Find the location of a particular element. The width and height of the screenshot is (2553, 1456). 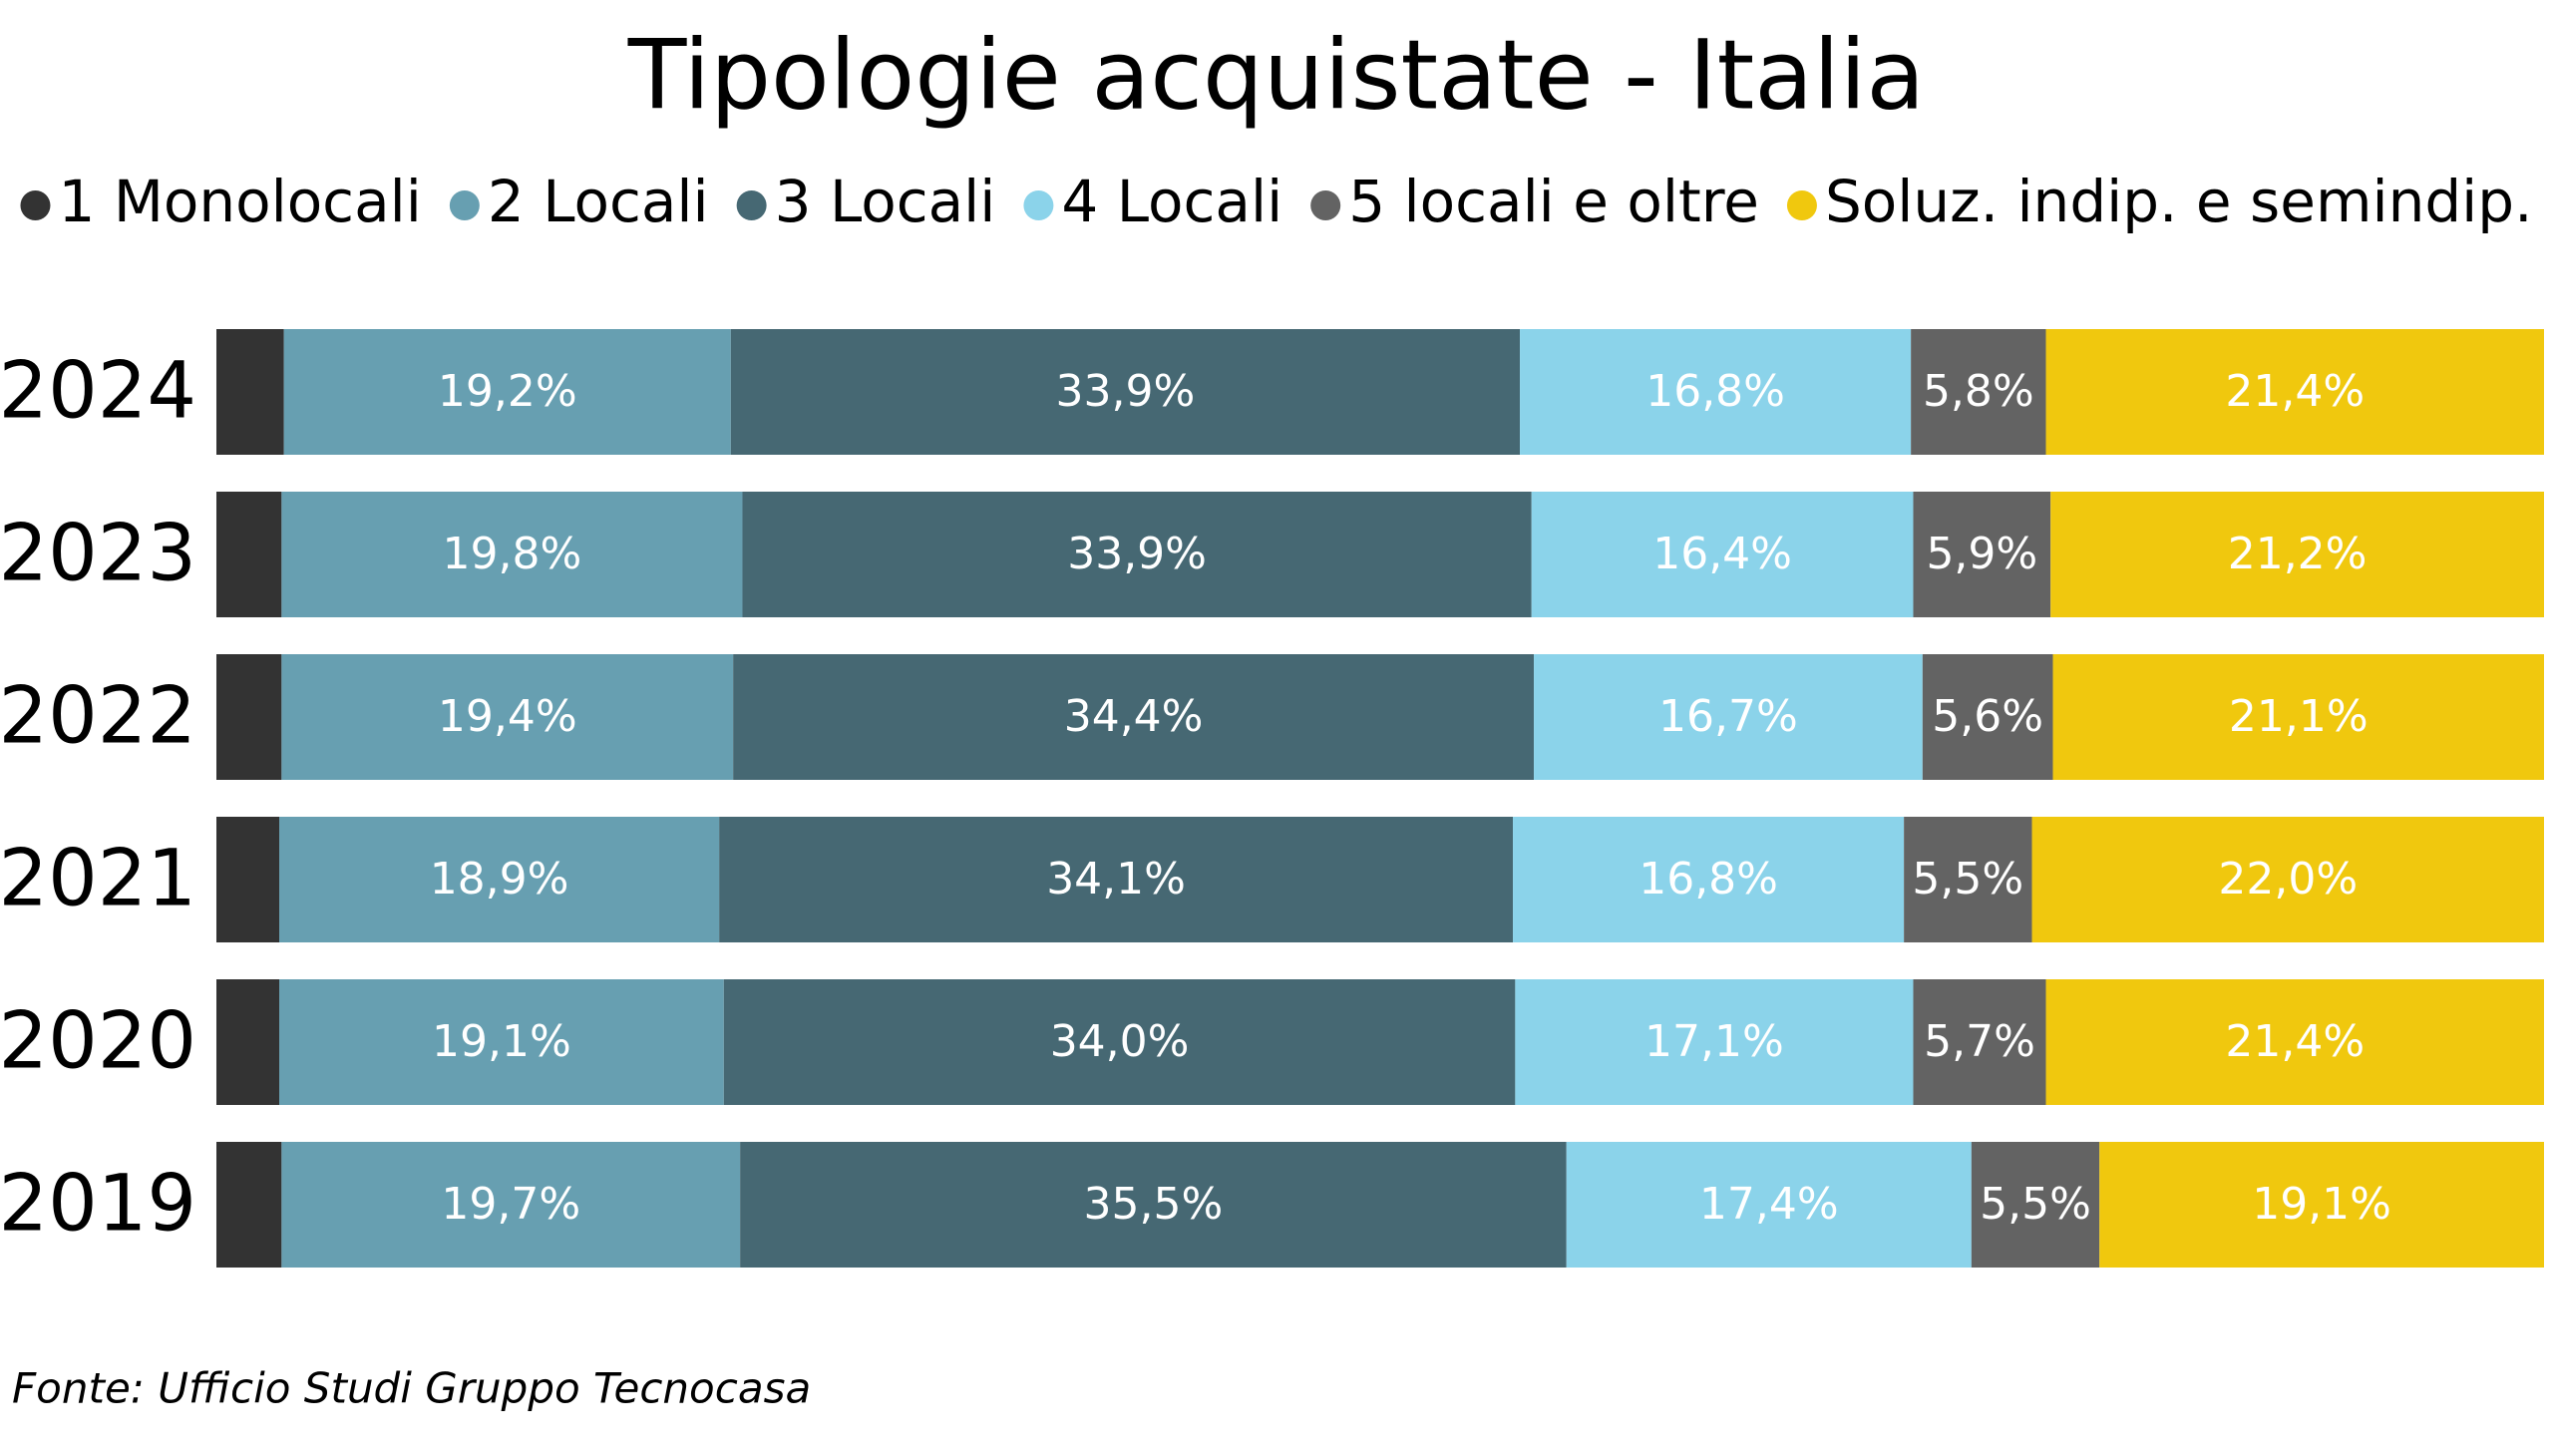

data-label: 22,0% is located at coordinates (2288, 879).